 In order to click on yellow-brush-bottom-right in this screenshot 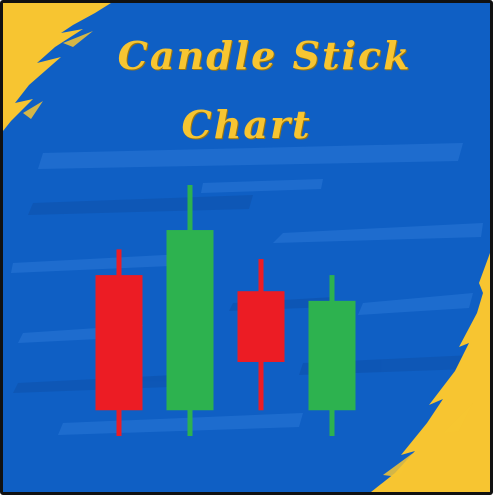, I will do `click(430, 372)`.